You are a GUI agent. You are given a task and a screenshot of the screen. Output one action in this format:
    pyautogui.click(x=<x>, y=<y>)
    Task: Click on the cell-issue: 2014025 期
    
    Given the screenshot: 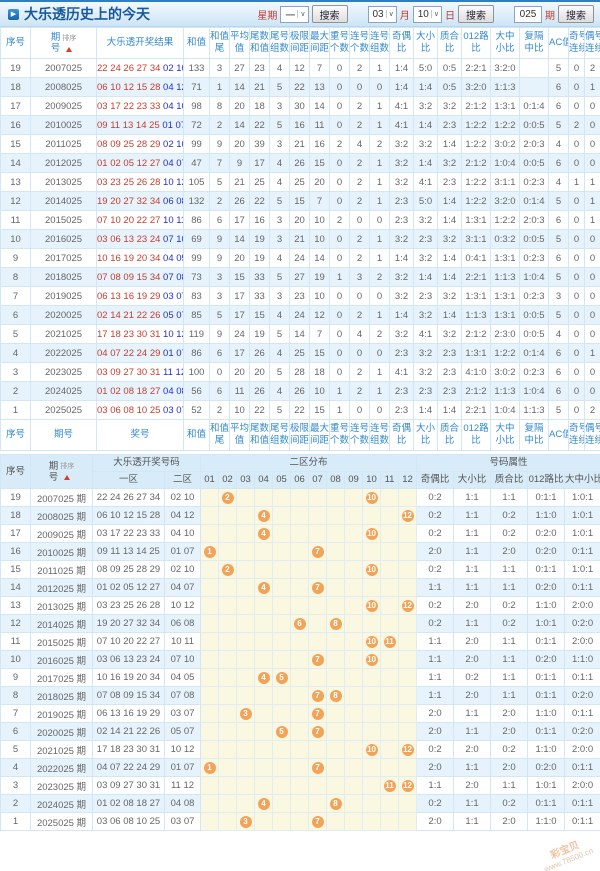 What is the action you would take?
    pyautogui.click(x=61, y=623)
    